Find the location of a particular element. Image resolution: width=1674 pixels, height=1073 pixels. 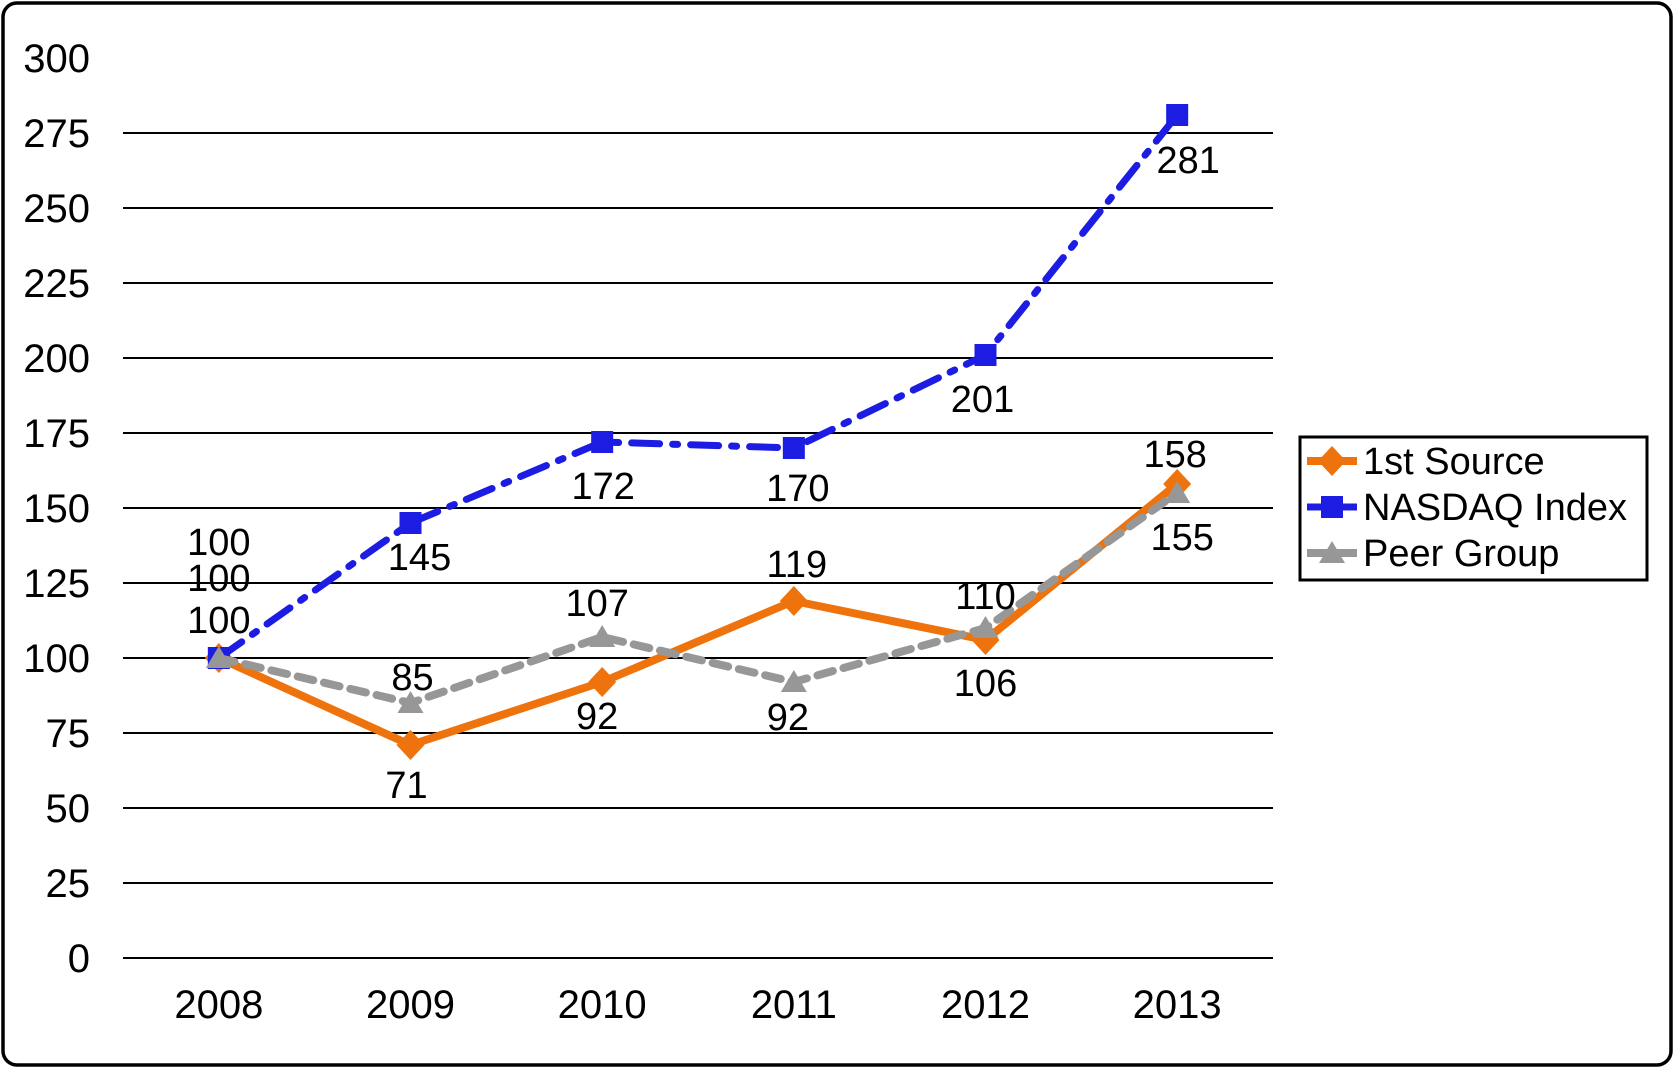

data-label: 119 is located at coordinates (797, 565).